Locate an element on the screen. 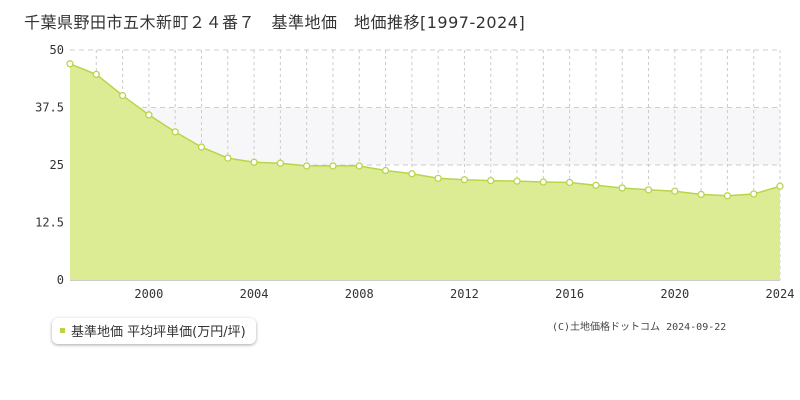 The image size is (800, 400). y-axis-ticks: 0 12.5 25 37.5 50 is located at coordinates (49, 165).